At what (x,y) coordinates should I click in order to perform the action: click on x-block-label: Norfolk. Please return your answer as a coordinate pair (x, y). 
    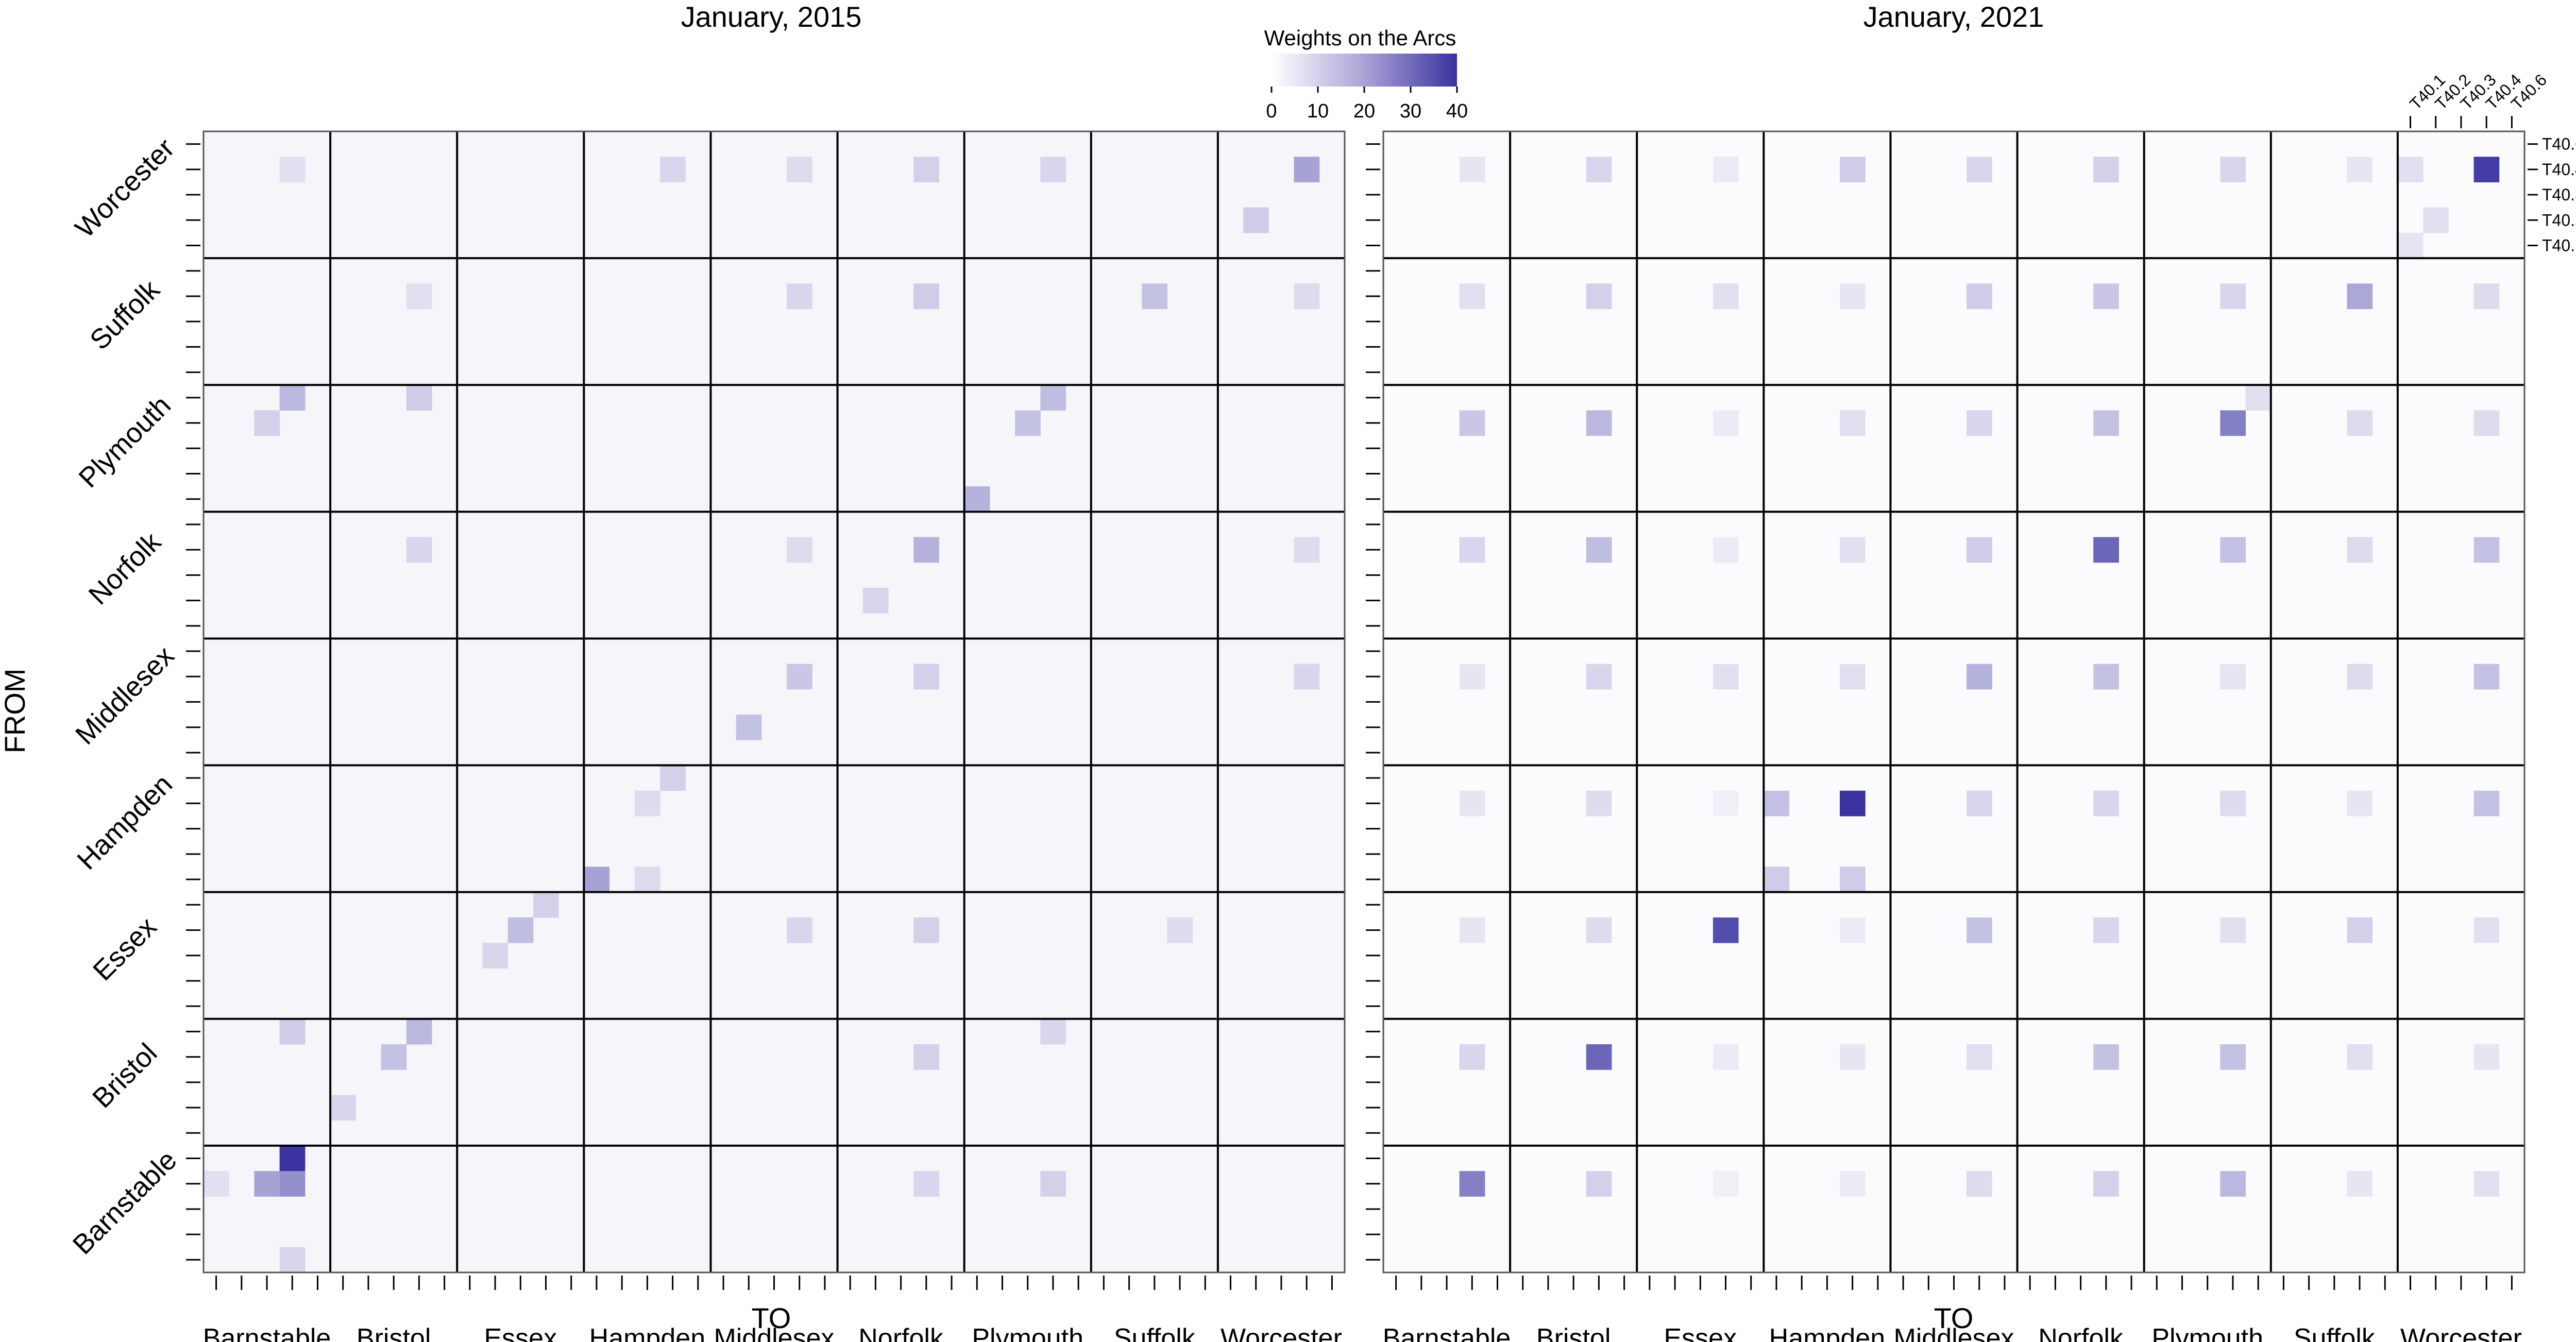
    Looking at the image, I should click on (901, 1332).